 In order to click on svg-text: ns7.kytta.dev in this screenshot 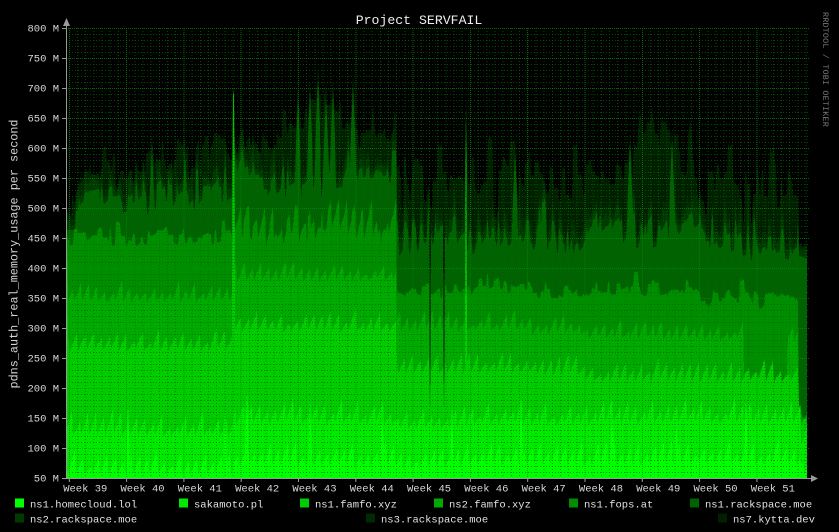, I will do `click(774, 521)`.